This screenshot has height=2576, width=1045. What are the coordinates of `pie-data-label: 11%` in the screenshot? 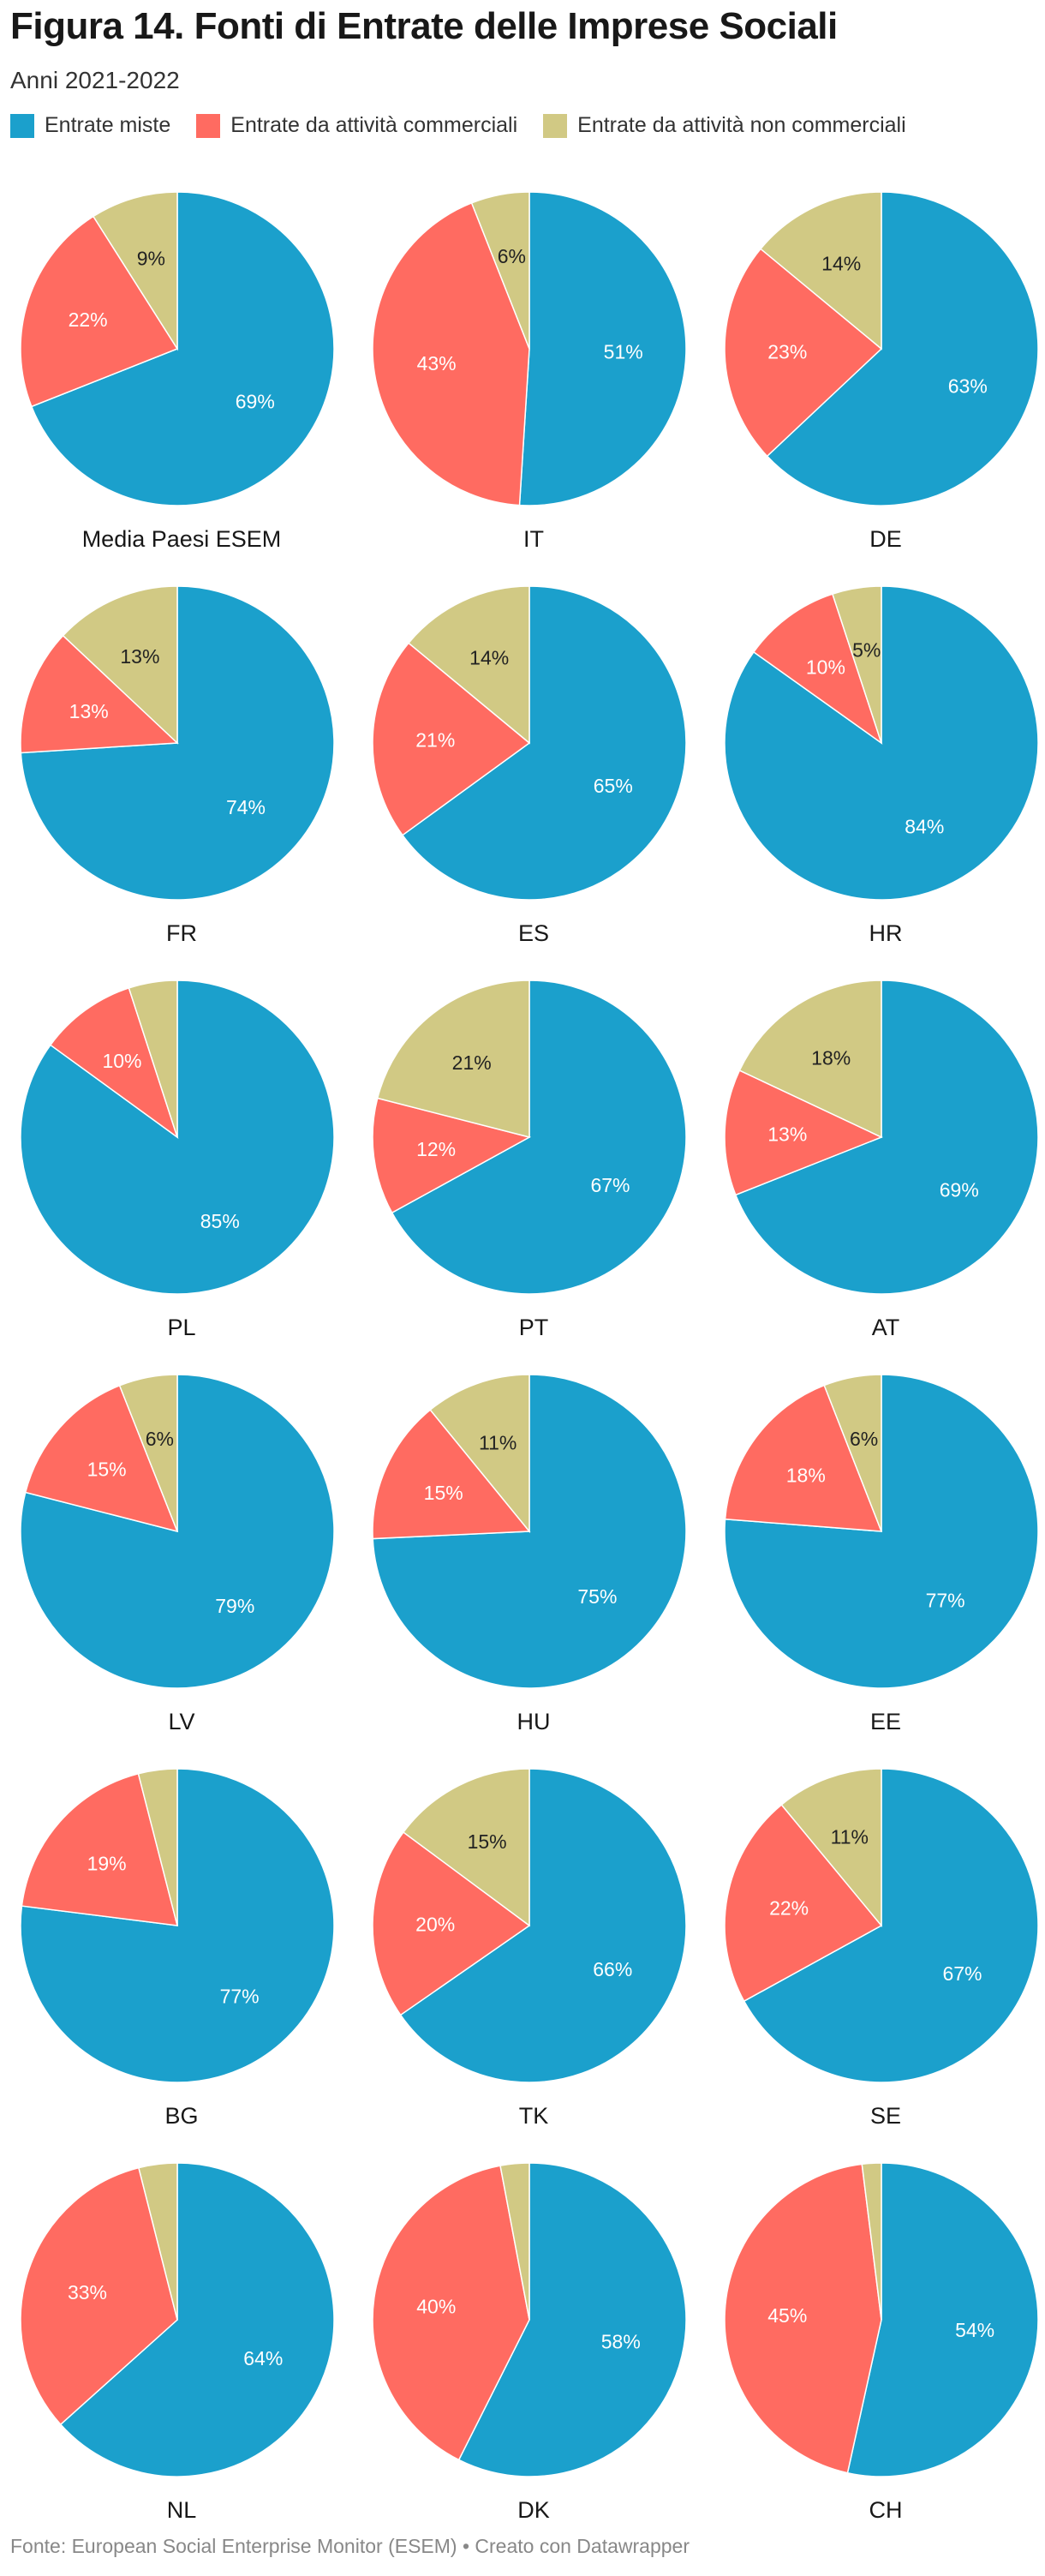 It's located at (850, 1837).